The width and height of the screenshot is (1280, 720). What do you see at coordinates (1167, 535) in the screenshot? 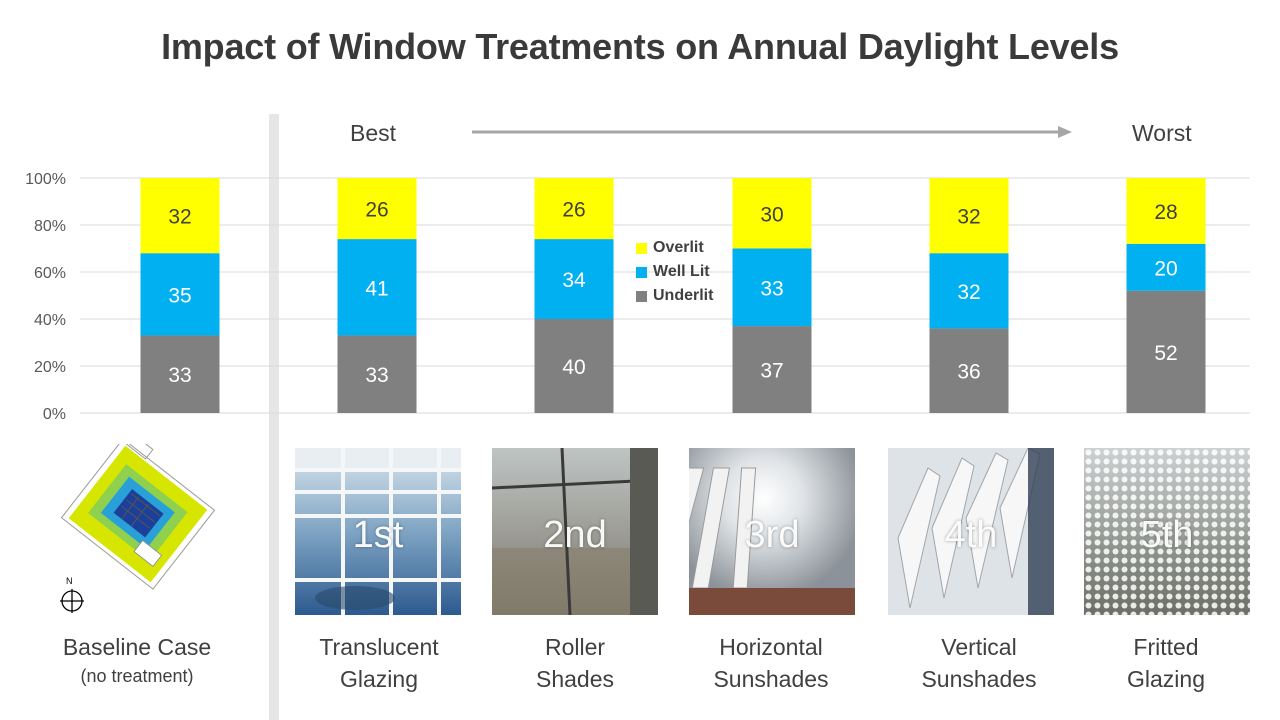
I see `rank-5th: 5th` at bounding box center [1167, 535].